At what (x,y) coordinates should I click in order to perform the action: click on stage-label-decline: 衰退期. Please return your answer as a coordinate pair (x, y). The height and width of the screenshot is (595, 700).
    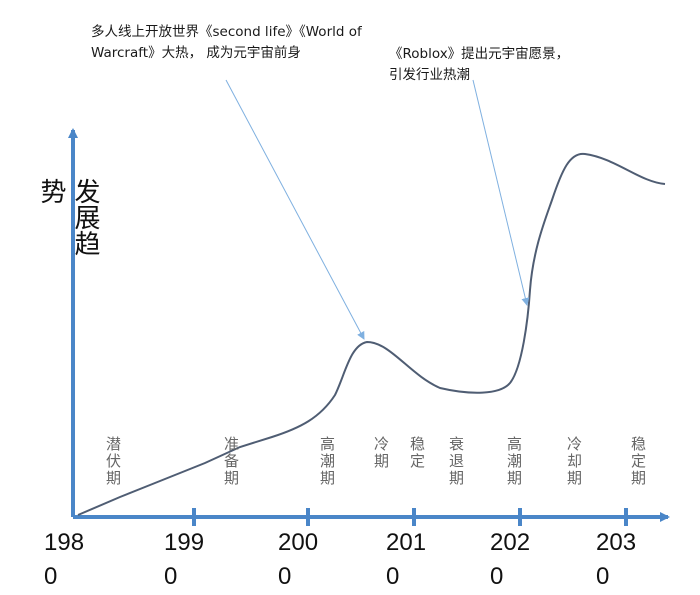
    Looking at the image, I should click on (456, 461).